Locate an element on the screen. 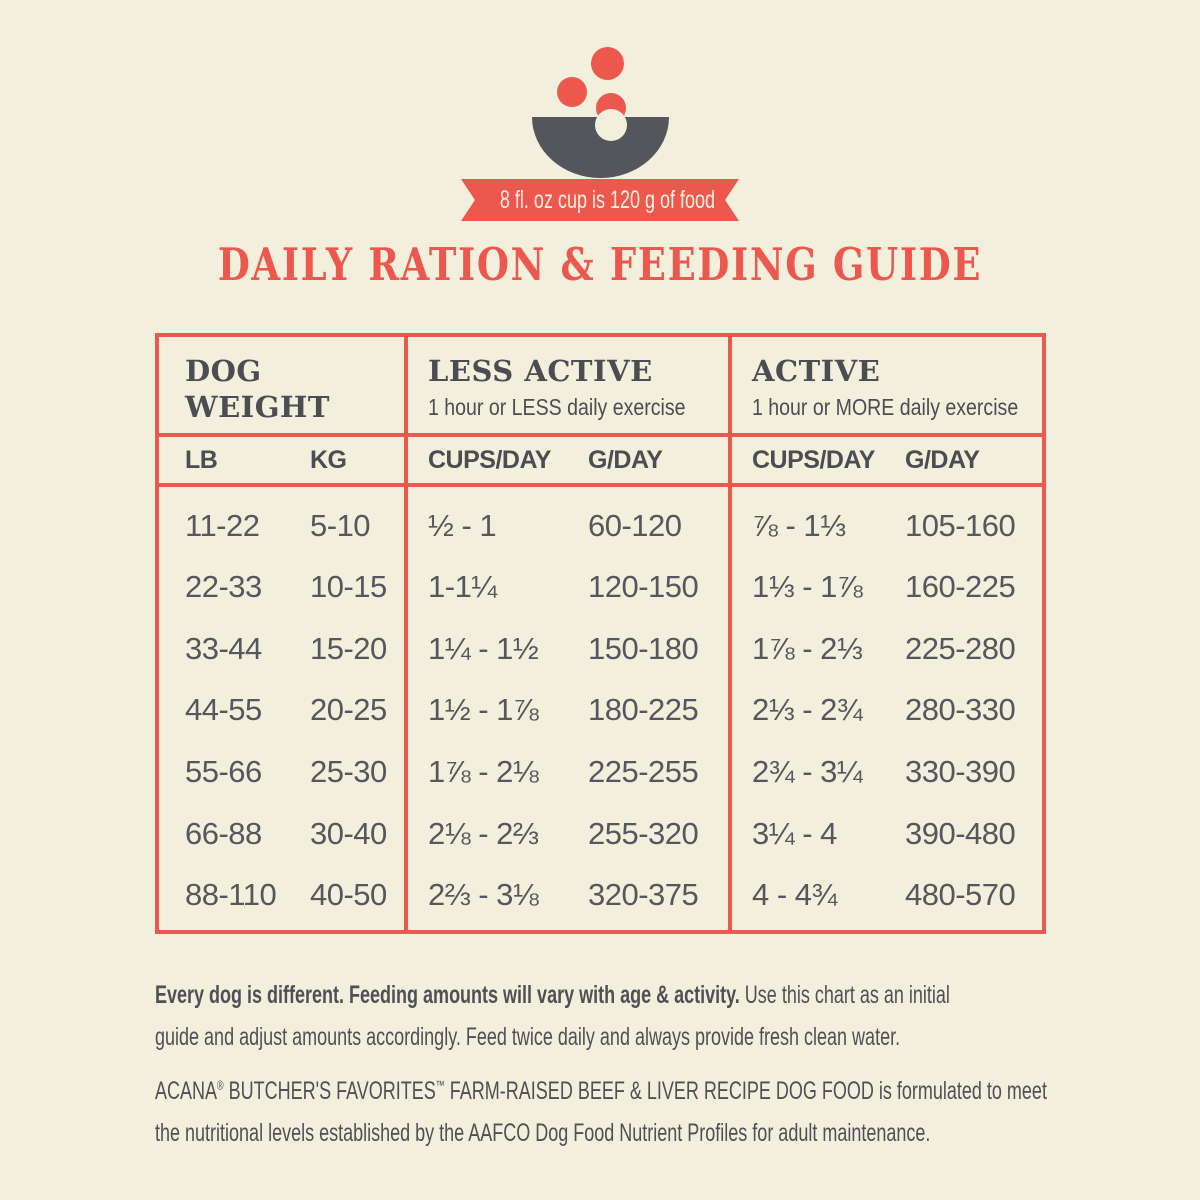 The image size is (1200, 1200). table-cell: 225-255 is located at coordinates (643, 772).